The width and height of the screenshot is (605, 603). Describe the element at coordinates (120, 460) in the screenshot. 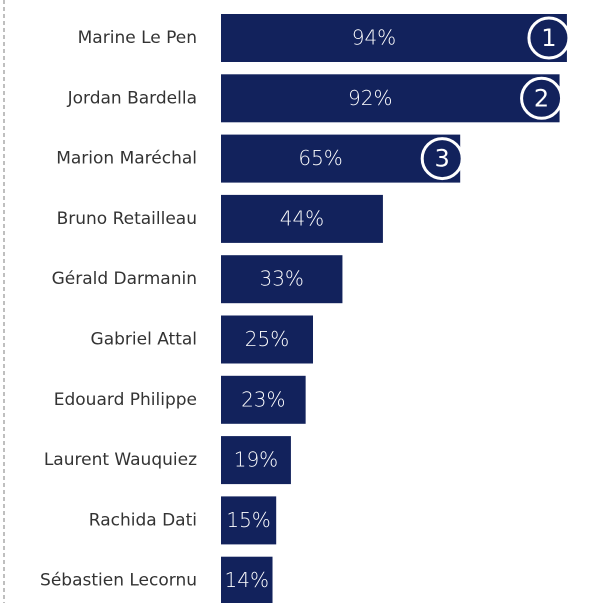

I see `category-label: Laurent Wauquiez` at that location.